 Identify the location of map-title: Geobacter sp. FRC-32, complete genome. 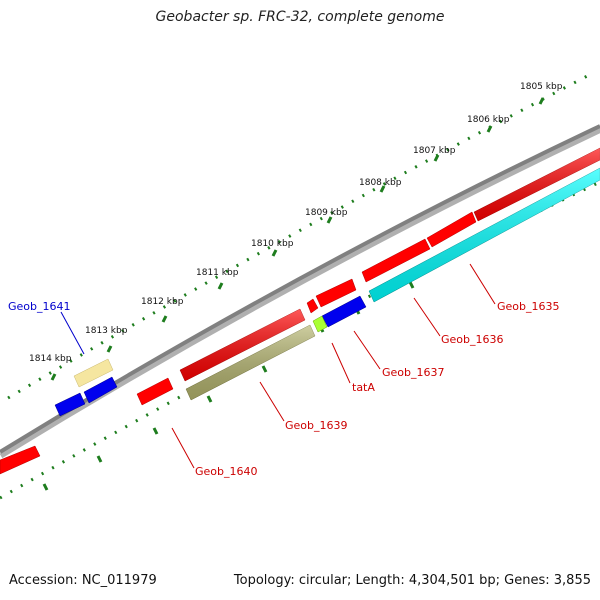
(300, 17).